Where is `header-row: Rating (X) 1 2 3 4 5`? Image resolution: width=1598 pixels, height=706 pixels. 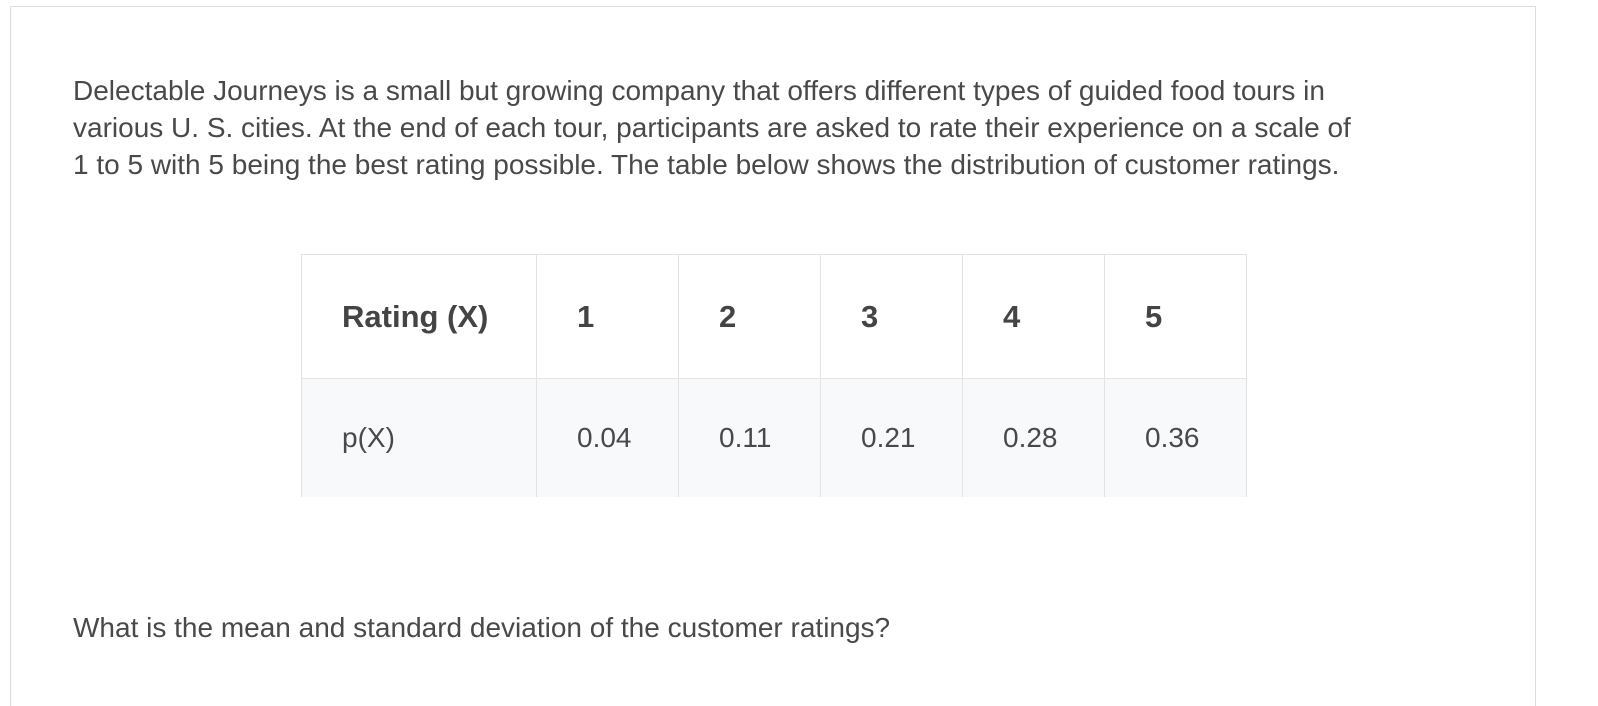
header-row: Rating (X) 1 2 3 4 5 is located at coordinates (774, 316).